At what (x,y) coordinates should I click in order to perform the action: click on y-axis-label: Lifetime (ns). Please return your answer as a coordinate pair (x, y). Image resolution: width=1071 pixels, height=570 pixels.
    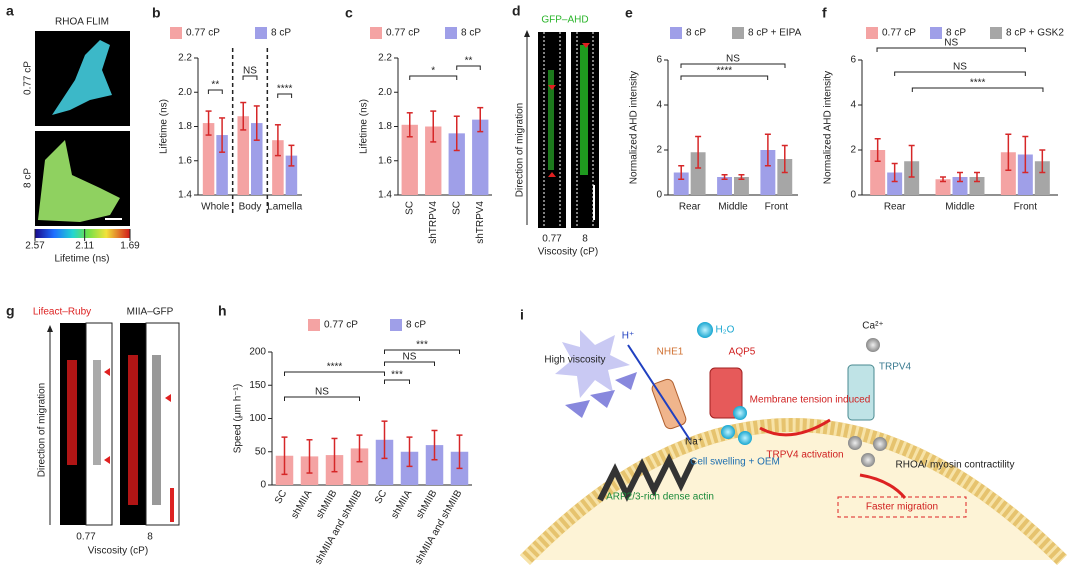
    Looking at the image, I should click on (164, 126).